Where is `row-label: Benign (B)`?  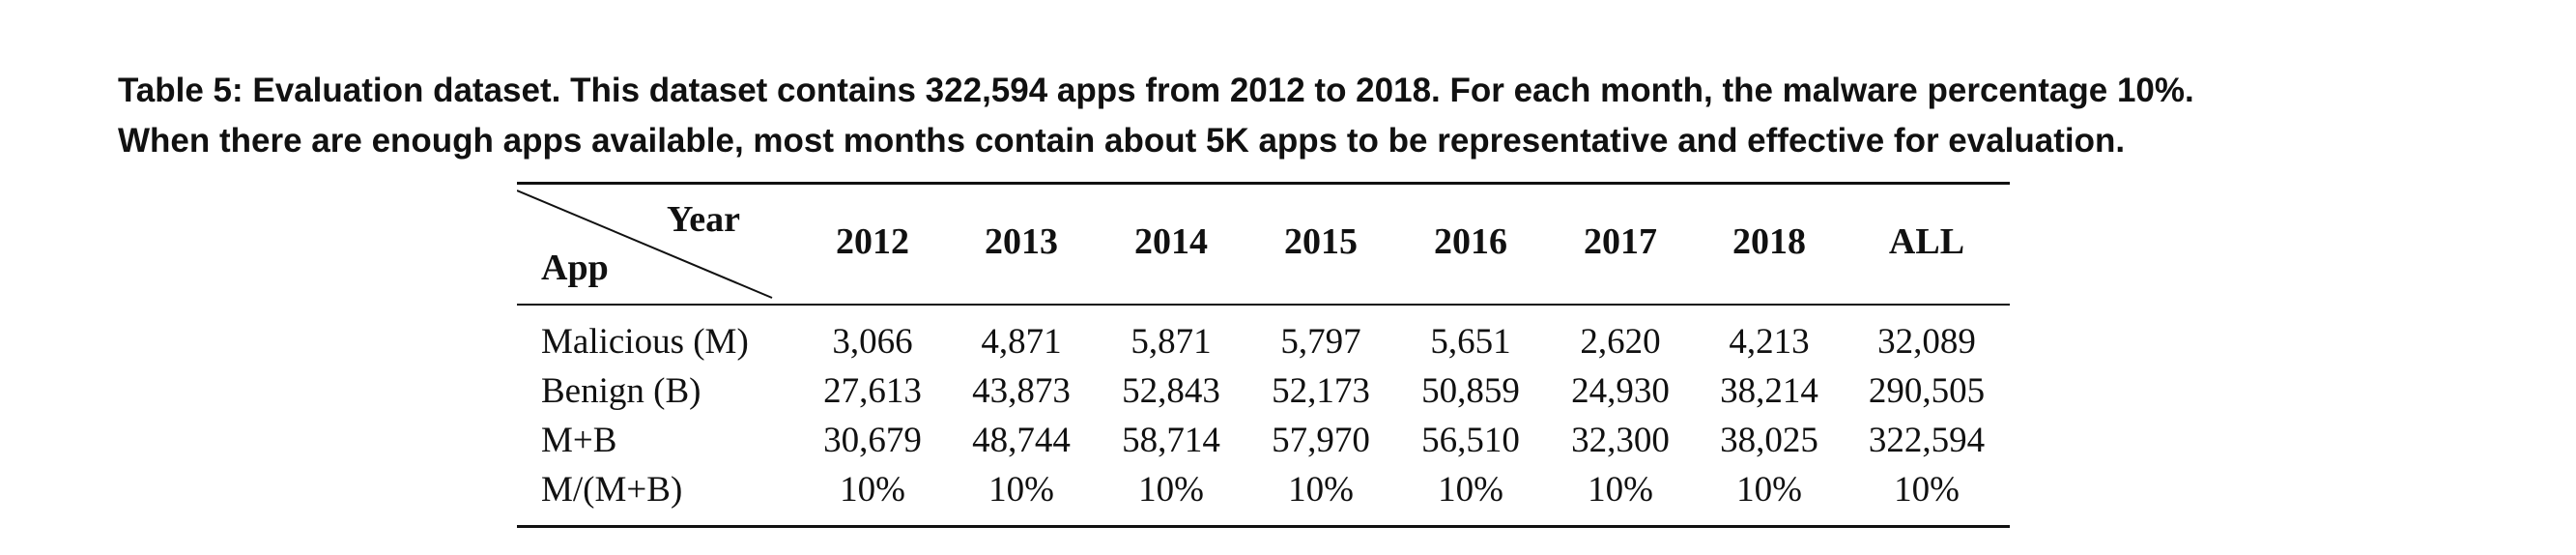
row-label: Benign (B) is located at coordinates (621, 391).